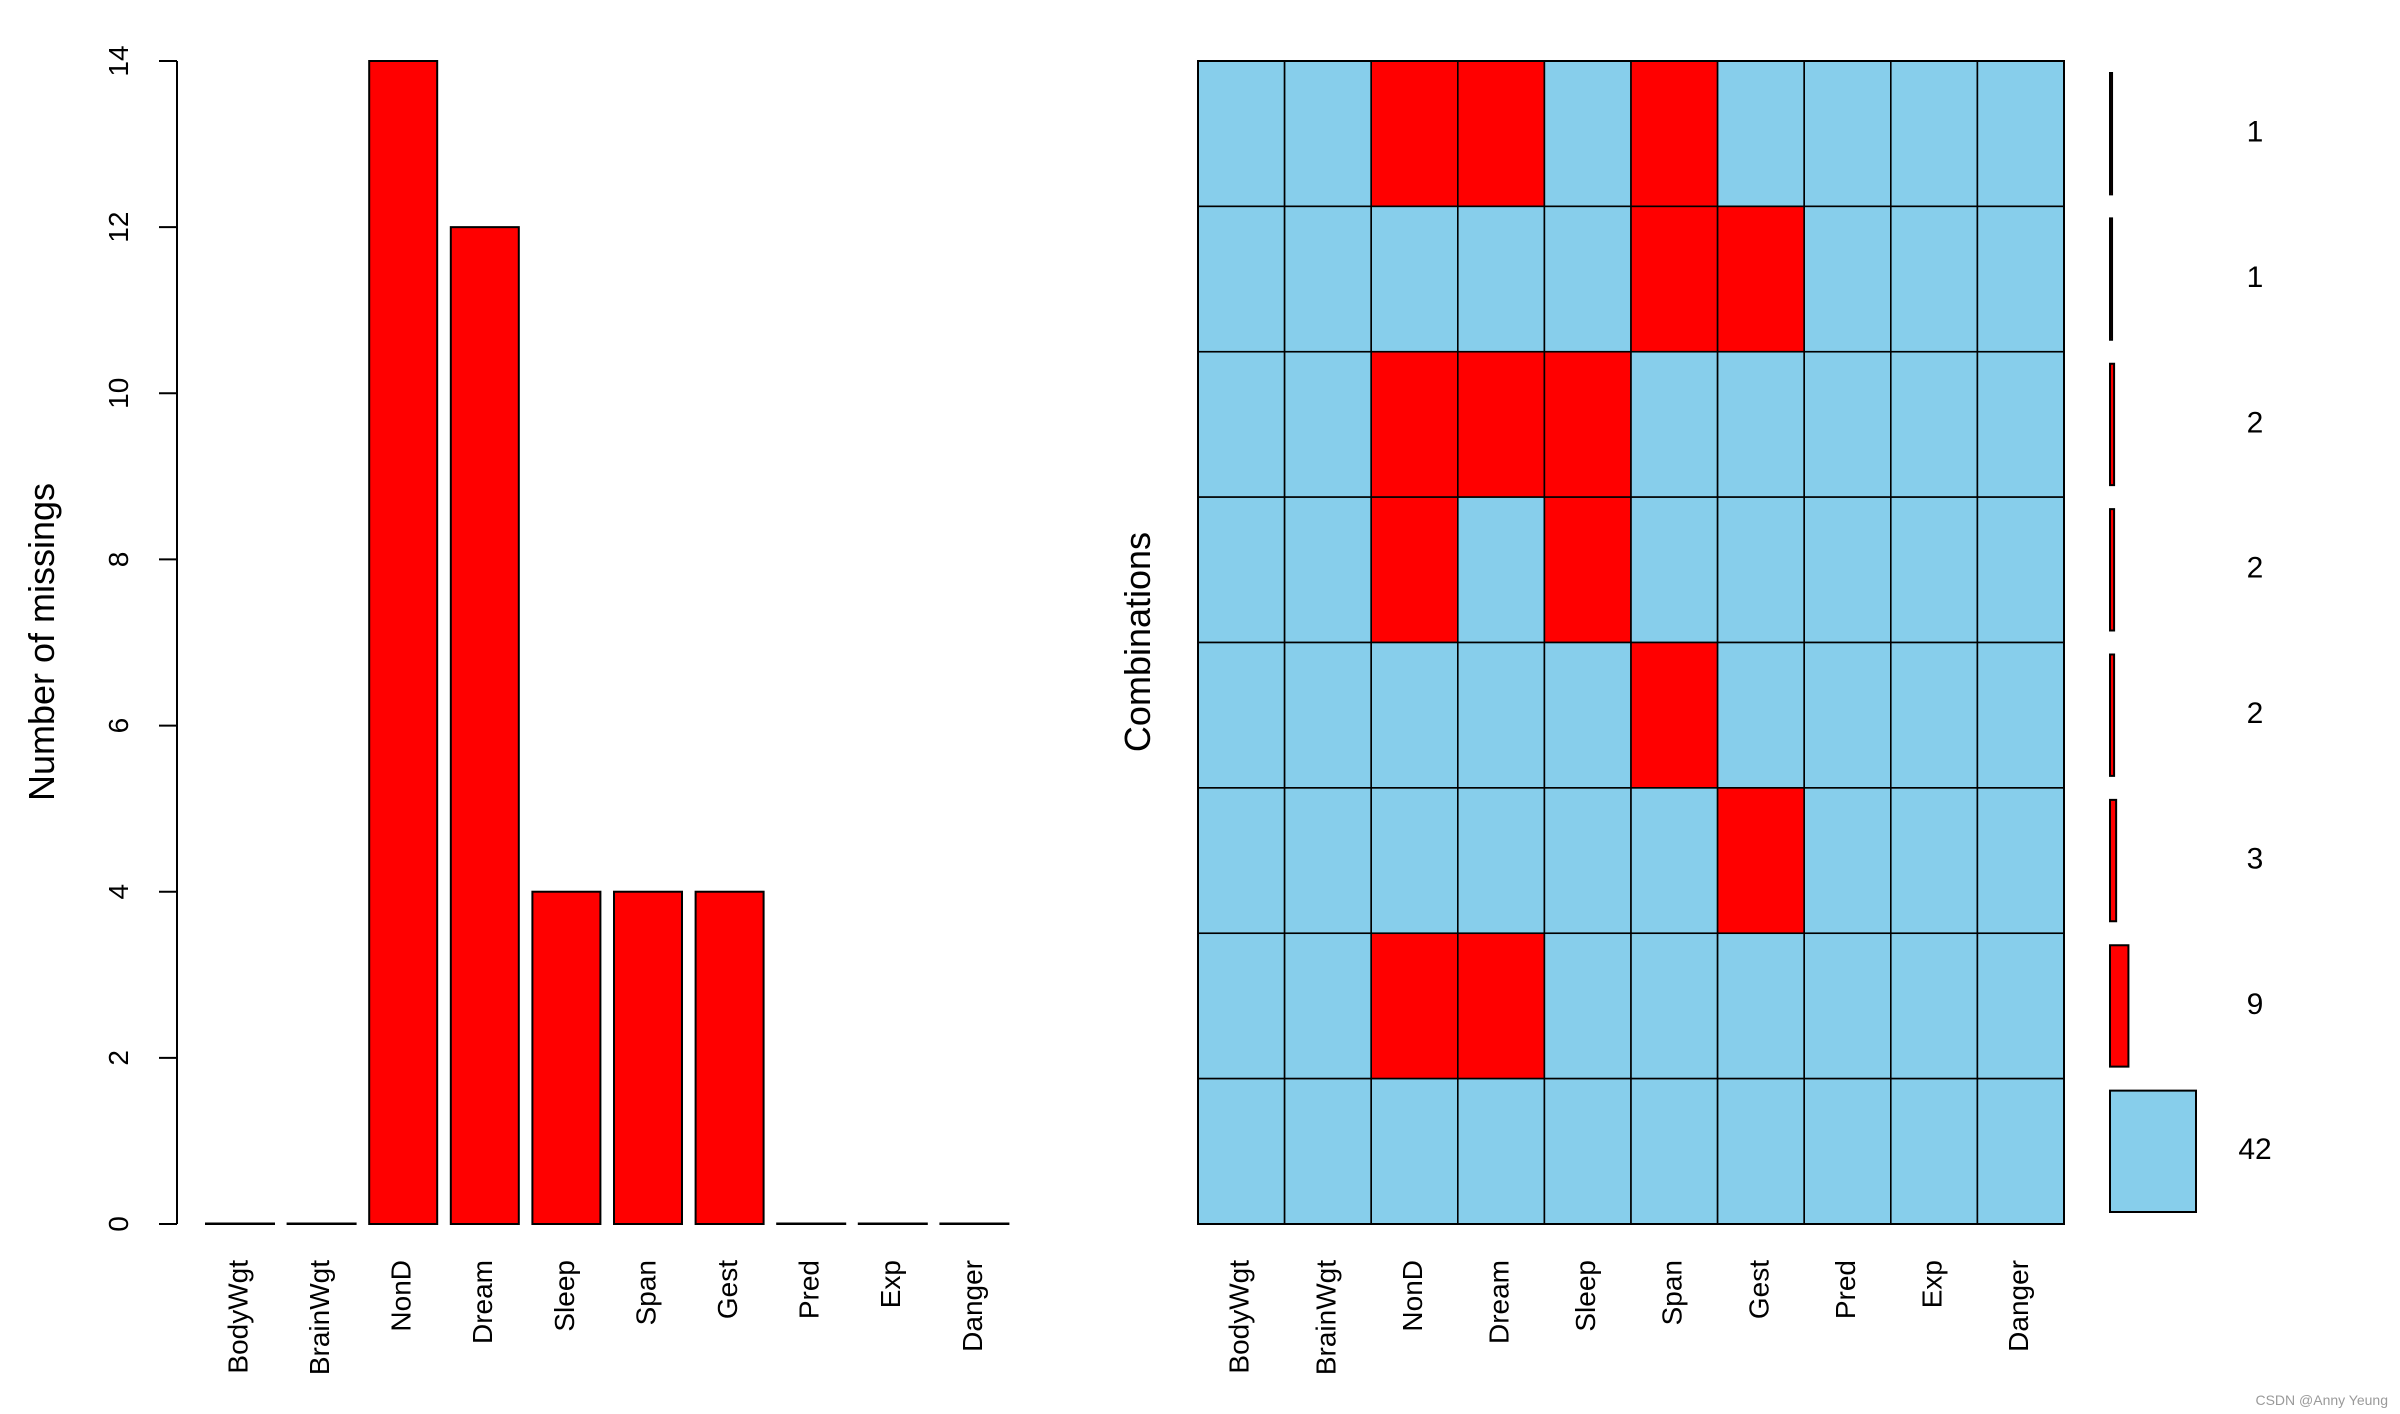  I want to click on y-tick-label: 6, so click(118, 726).